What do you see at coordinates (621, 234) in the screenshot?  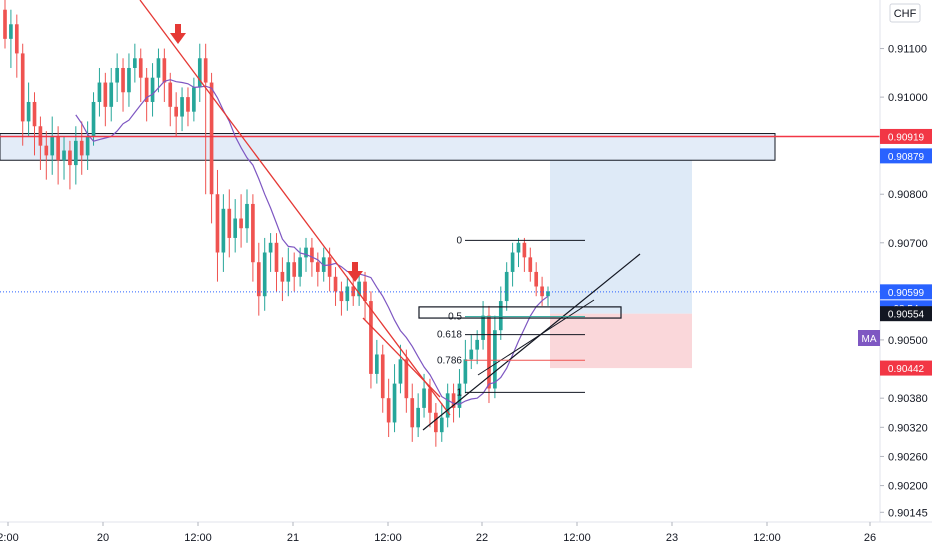 I see `target-zone` at bounding box center [621, 234].